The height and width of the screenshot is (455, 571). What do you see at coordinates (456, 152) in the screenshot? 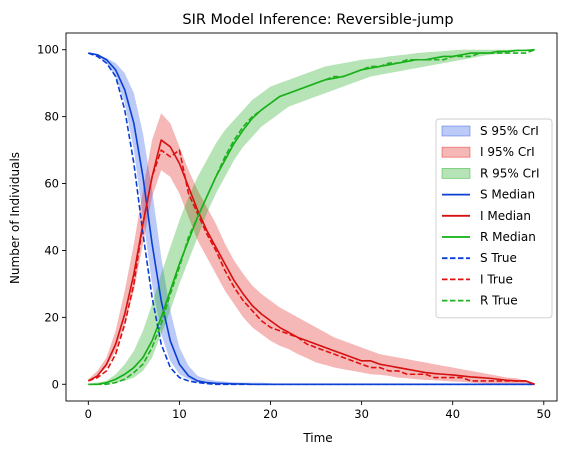
I see `legend-swatch-i-95pct-cri` at bounding box center [456, 152].